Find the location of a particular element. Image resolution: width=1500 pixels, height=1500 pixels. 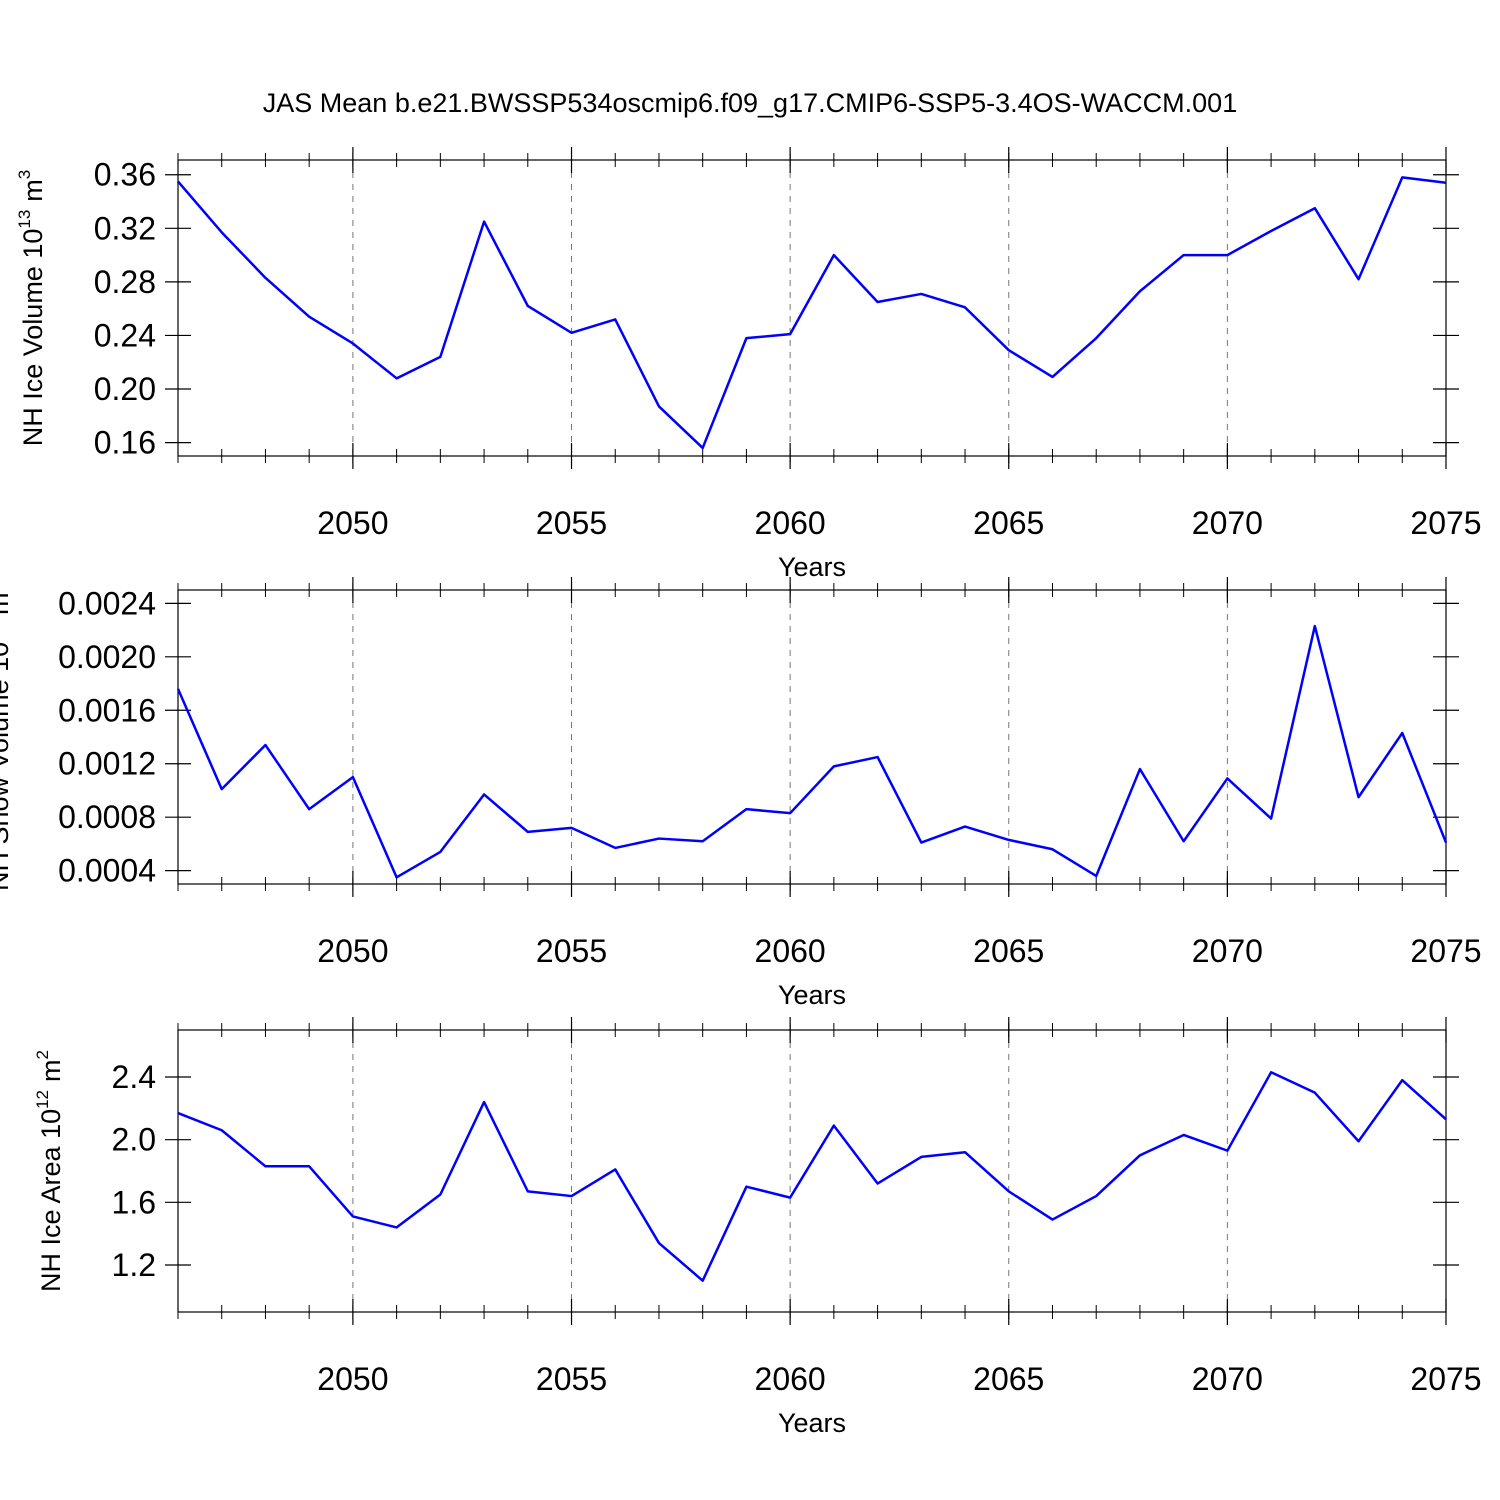

y-tick-label: 0.0020 is located at coordinates (107, 657).